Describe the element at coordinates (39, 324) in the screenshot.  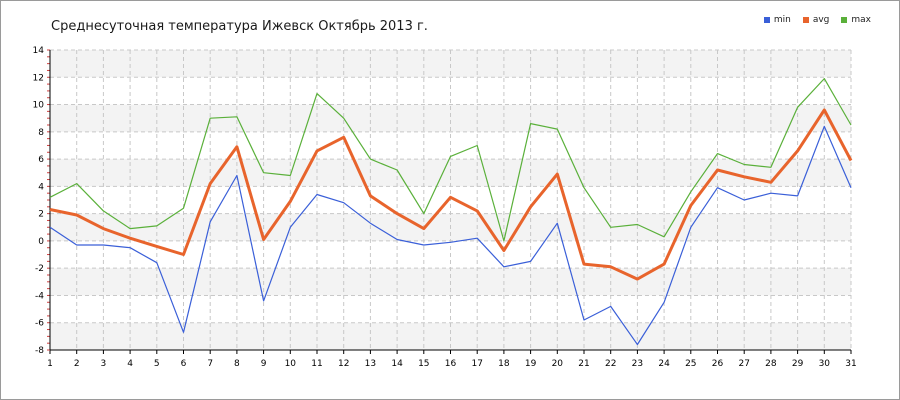
I see `y-tick-label: -6` at that location.